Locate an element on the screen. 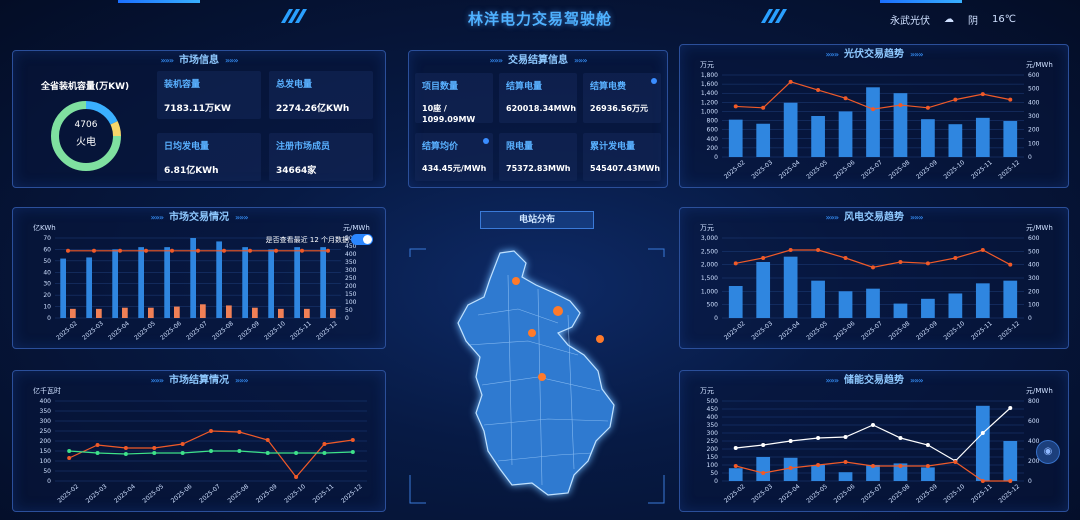  y-tick-label: 3,000 is located at coordinates (709, 238).